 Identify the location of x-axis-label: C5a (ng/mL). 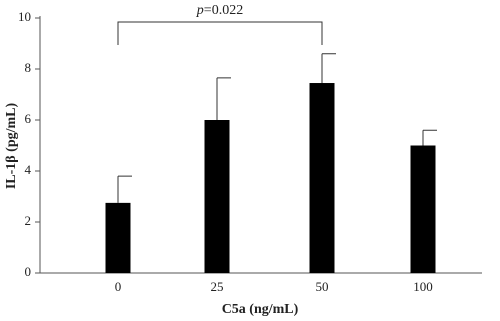
(260, 309).